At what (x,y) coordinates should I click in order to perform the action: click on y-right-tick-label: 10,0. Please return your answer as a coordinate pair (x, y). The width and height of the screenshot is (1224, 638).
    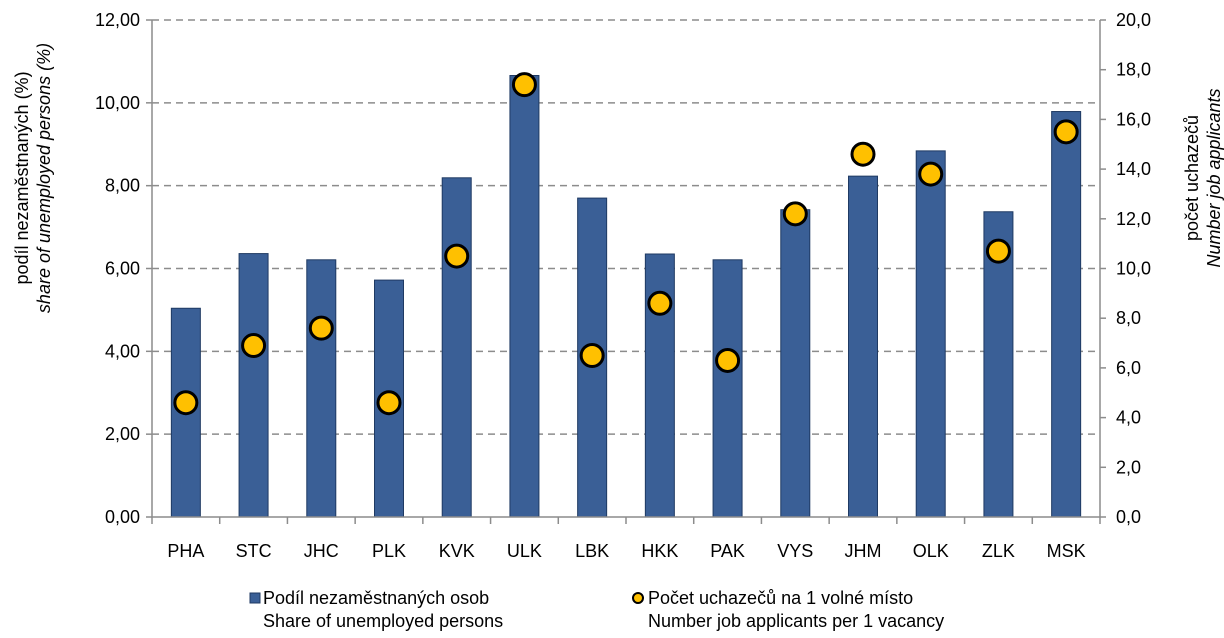
    Looking at the image, I should click on (1133, 269).